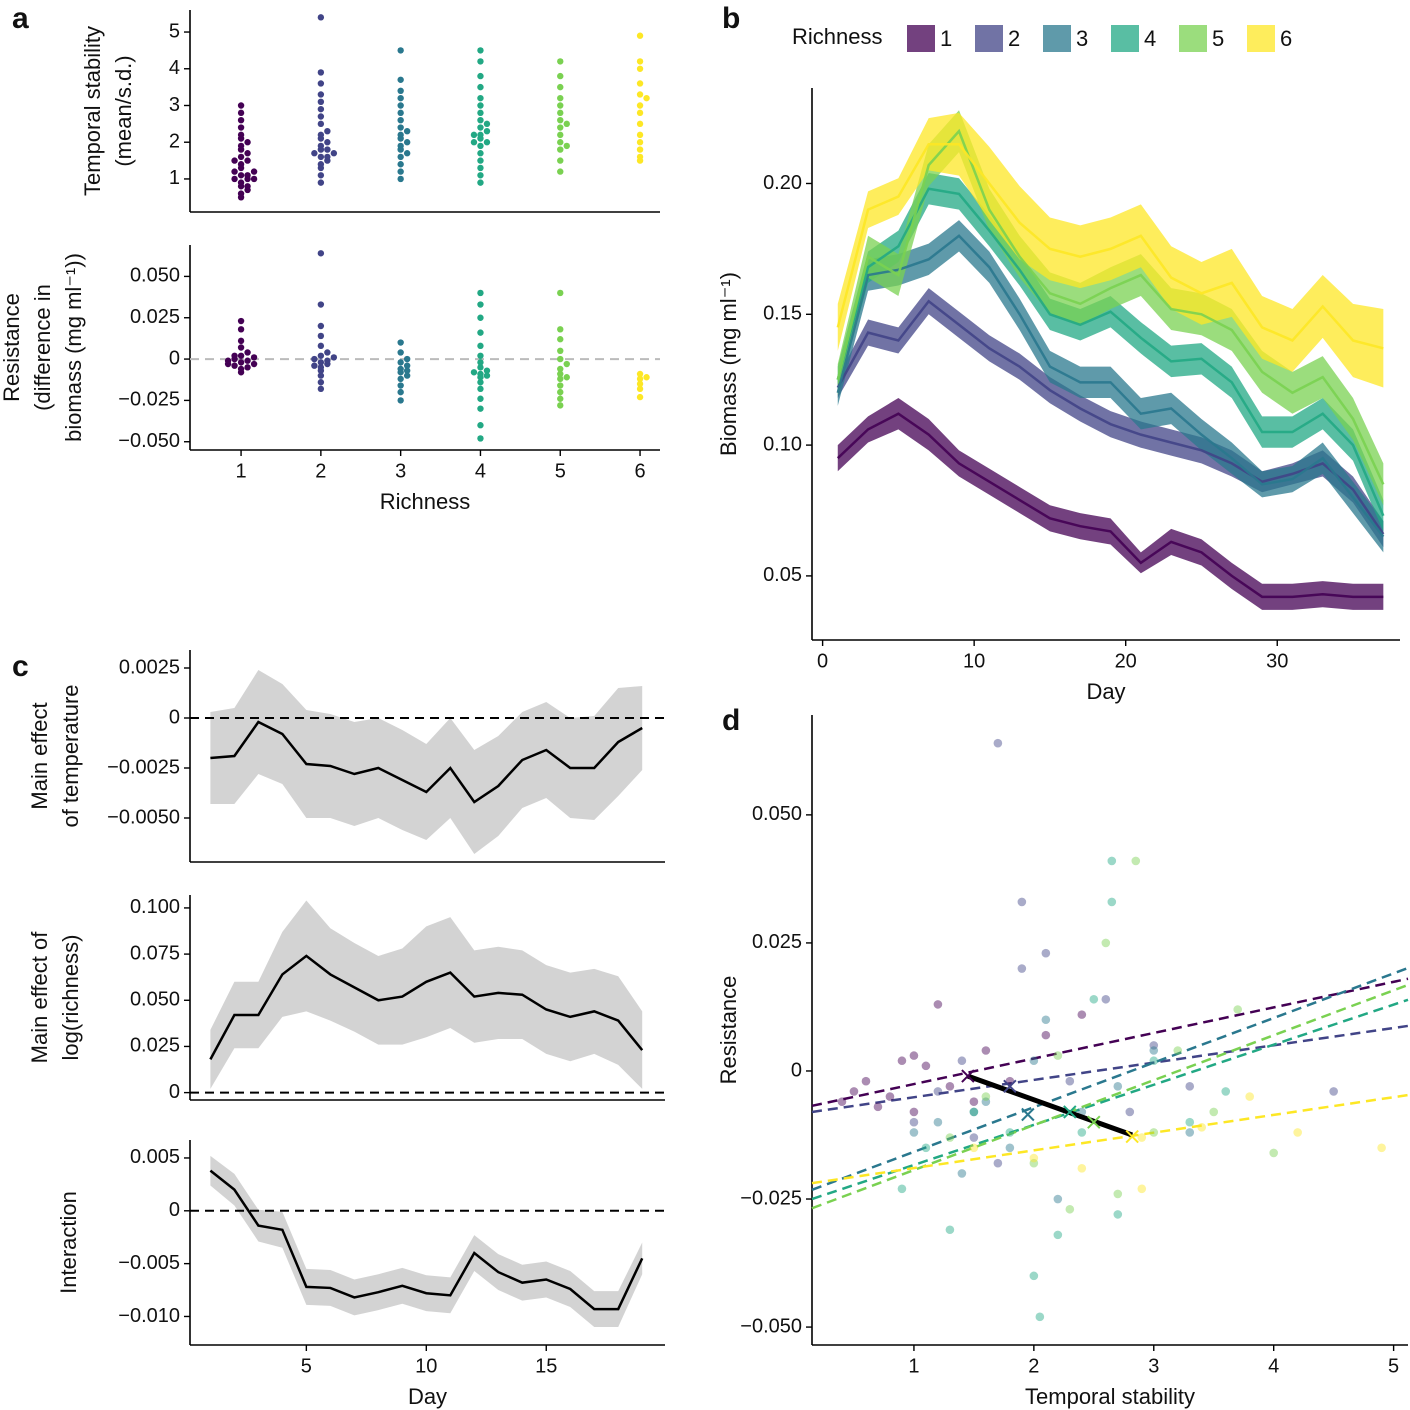  What do you see at coordinates (771, 1198) in the screenshot?
I see `y-tick-label: −0.025` at bounding box center [771, 1198].